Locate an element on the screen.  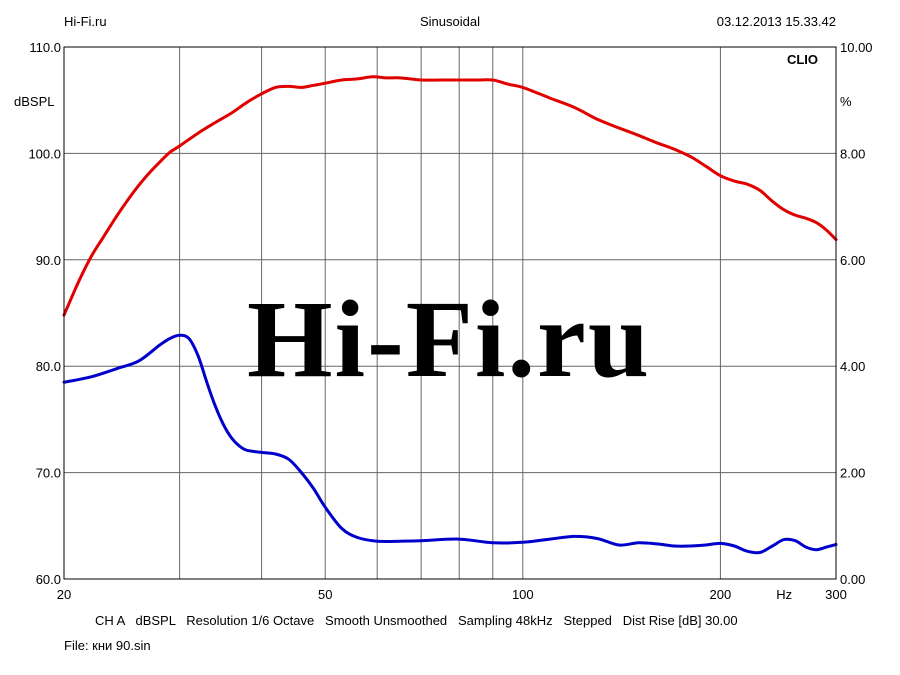
watermark-text: Hi-Fi.ru is located at coordinates (449, 339).